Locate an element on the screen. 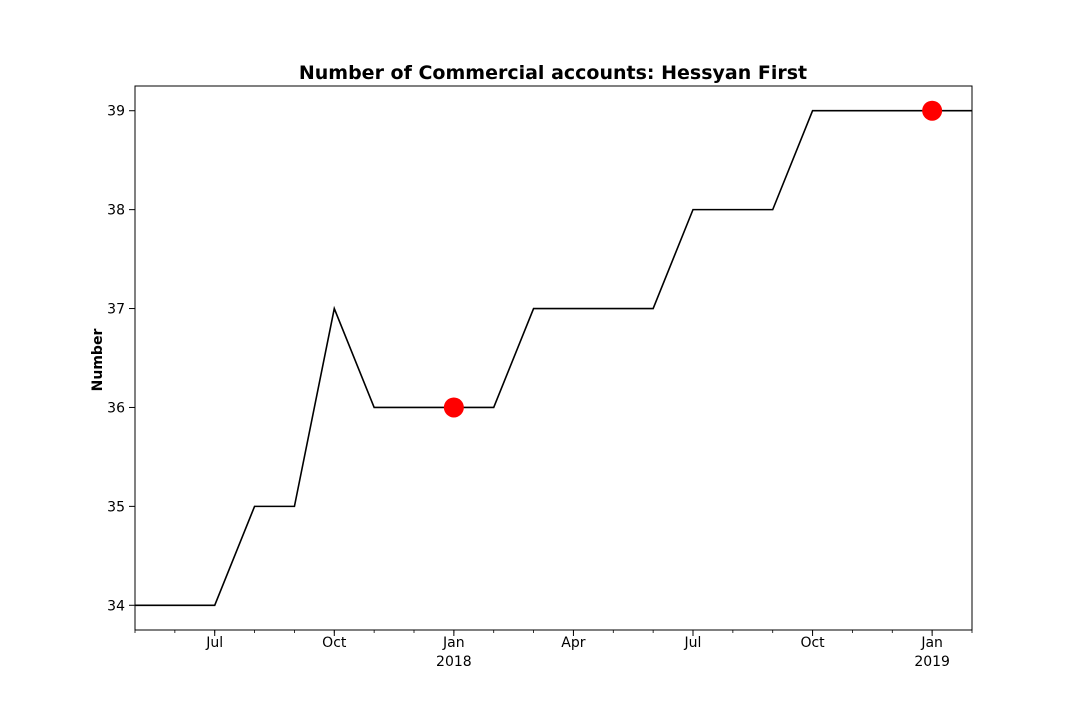 The height and width of the screenshot is (720, 1080). y-tick-label: 36 is located at coordinates (116, 408).